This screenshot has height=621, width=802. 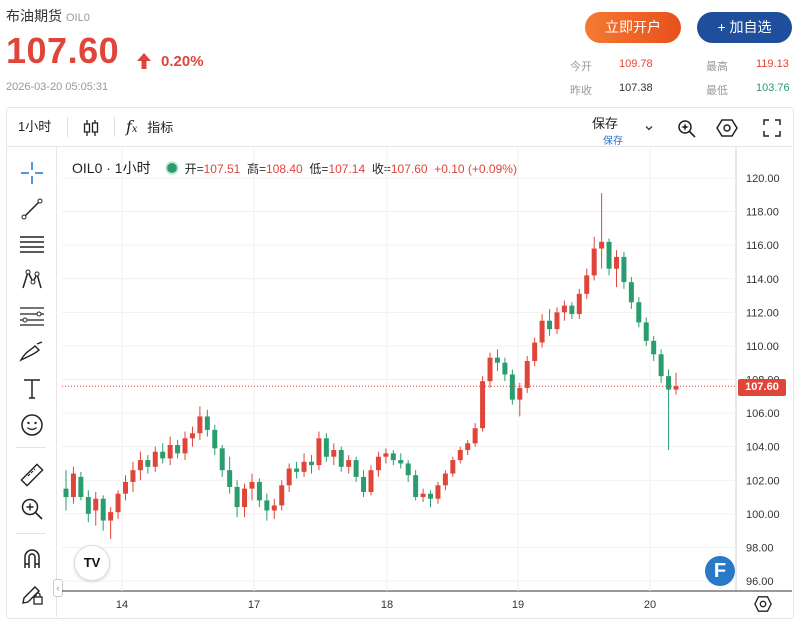 I want to click on crosshair-icon, so click(x=32, y=173).